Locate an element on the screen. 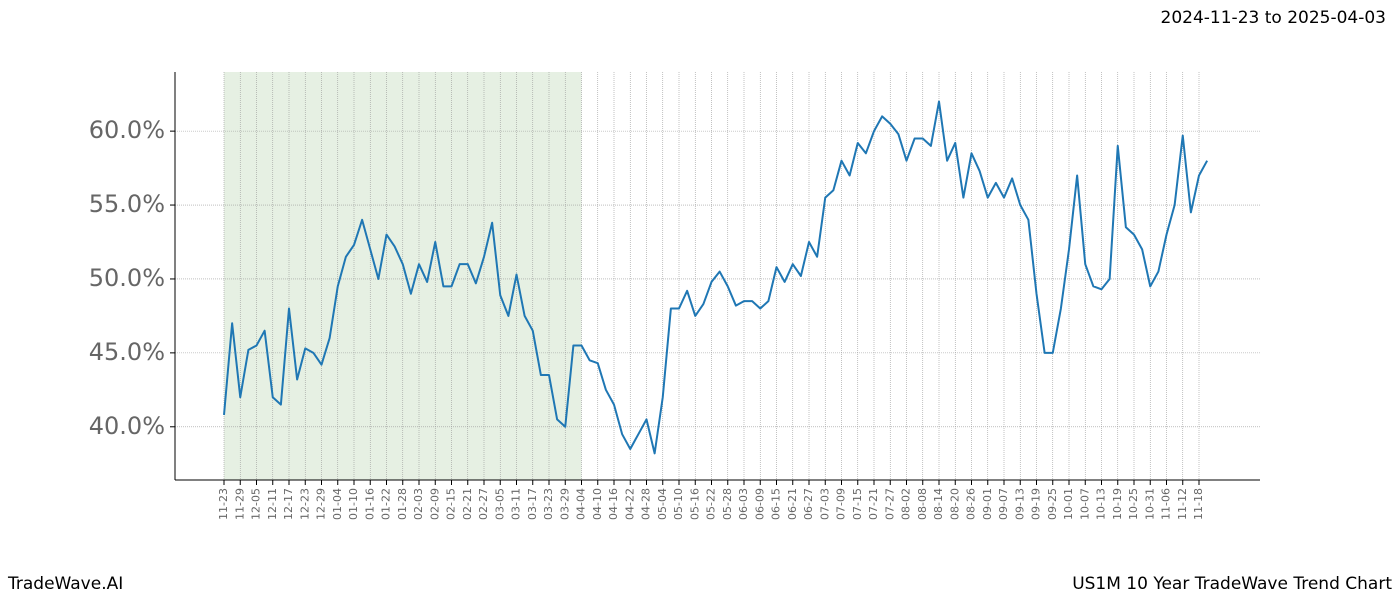  x-tick-label: 01-16 is located at coordinates (369, 504).